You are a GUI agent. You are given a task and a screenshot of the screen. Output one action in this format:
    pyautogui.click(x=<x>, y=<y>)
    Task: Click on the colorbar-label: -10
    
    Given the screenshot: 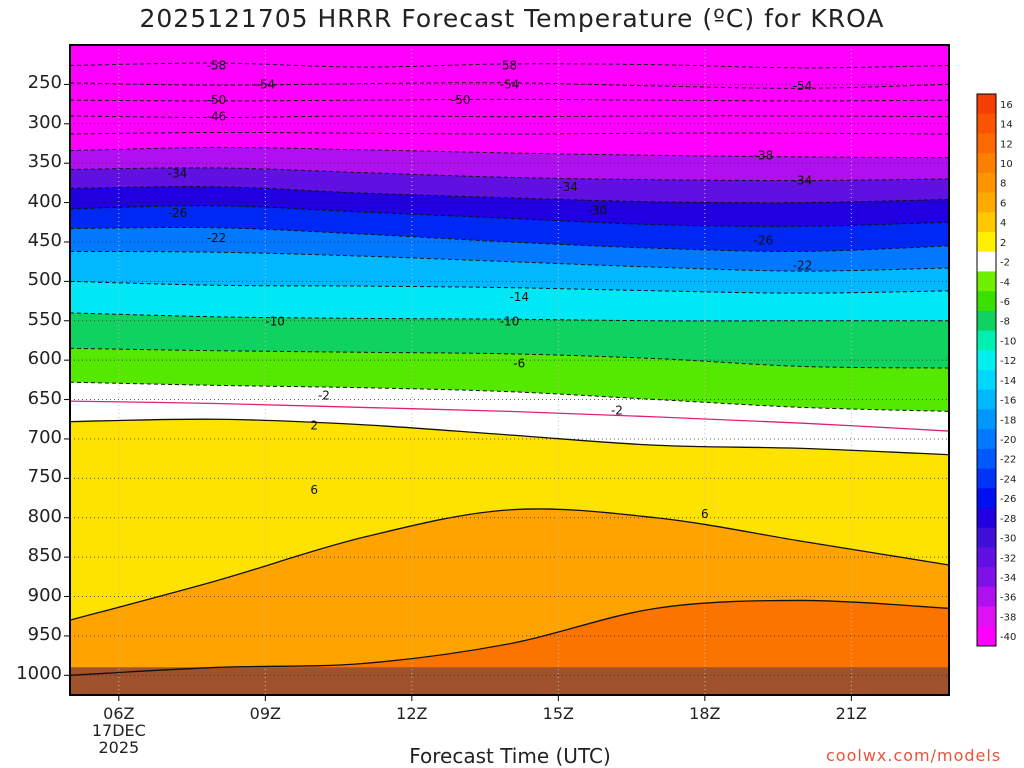 What is the action you would take?
    pyautogui.click(x=1008, y=341)
    